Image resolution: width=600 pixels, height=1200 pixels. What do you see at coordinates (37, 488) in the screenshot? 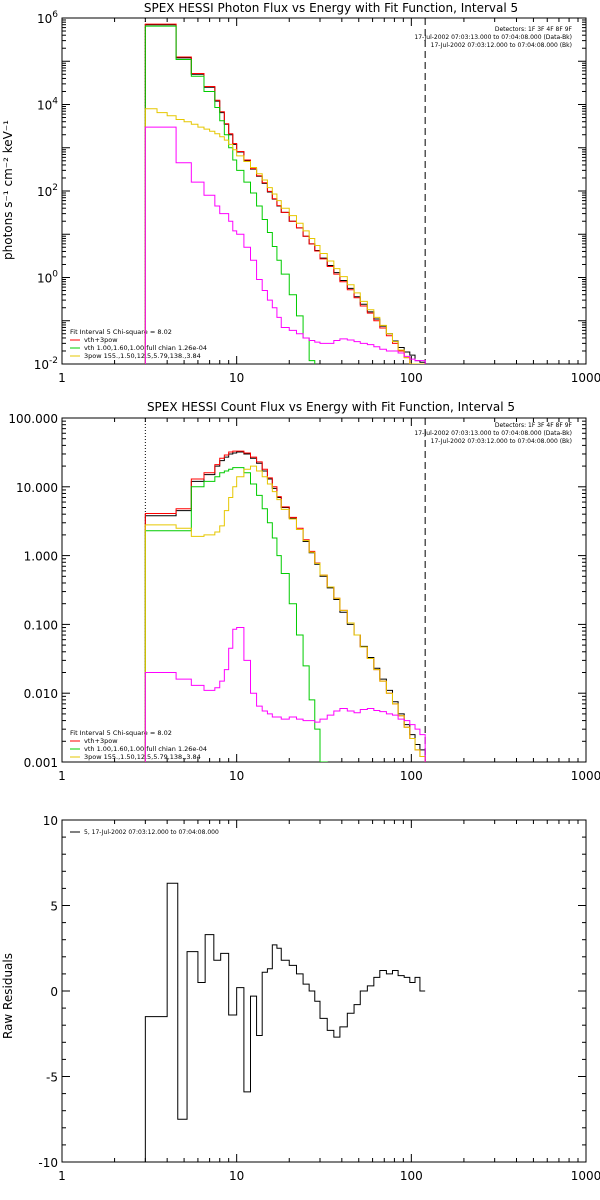
I see `panel2-ytick-label: 10.000` at bounding box center [37, 488].